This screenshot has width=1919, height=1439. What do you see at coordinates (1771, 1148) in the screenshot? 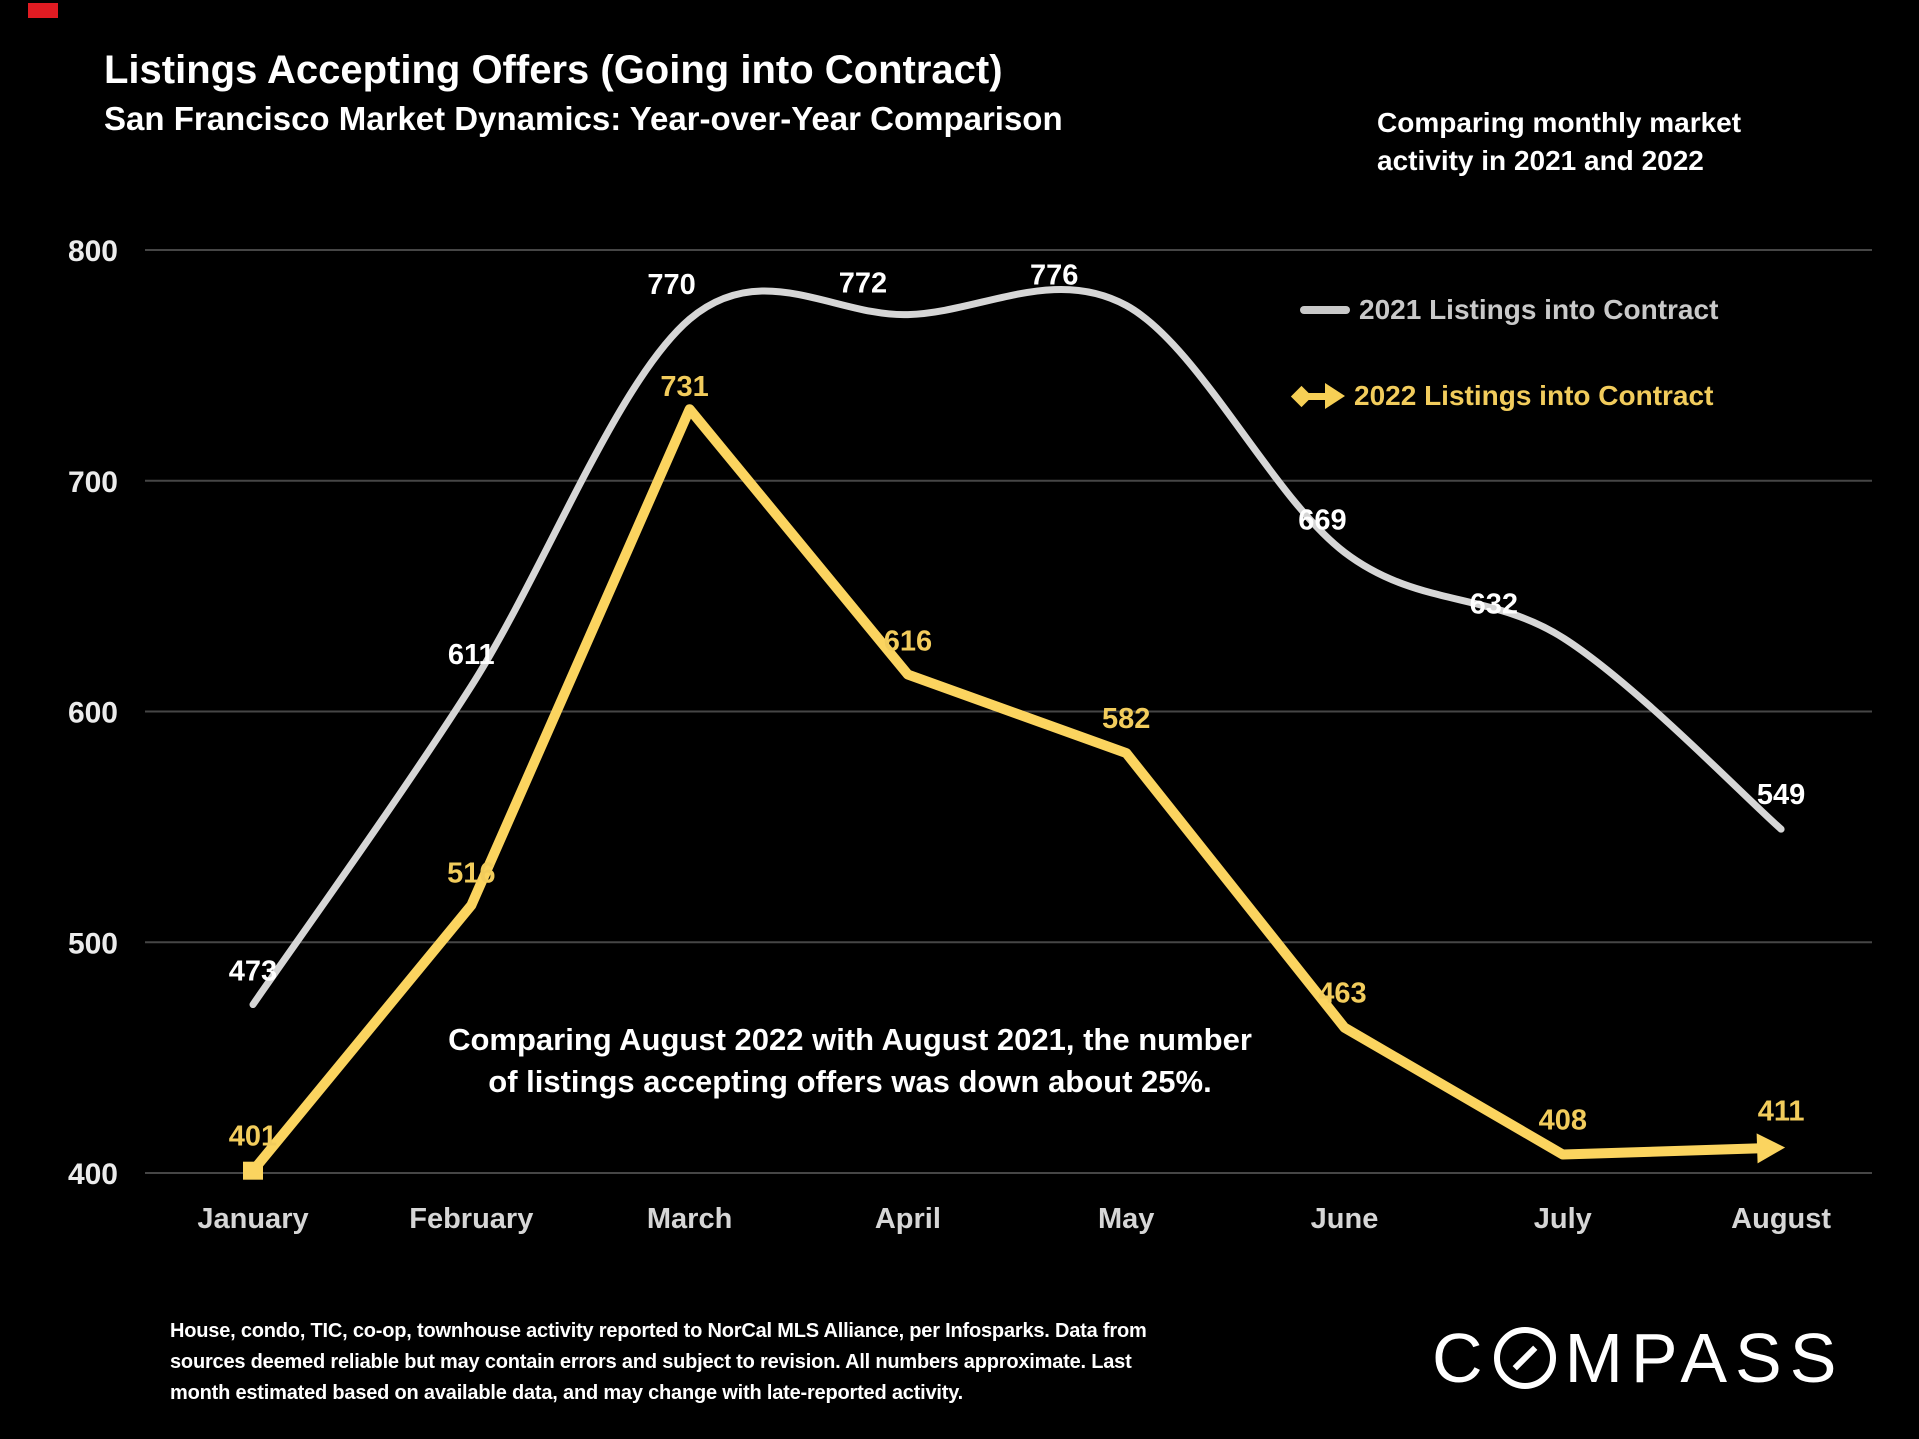
I see `series-arrow-marker` at bounding box center [1771, 1148].